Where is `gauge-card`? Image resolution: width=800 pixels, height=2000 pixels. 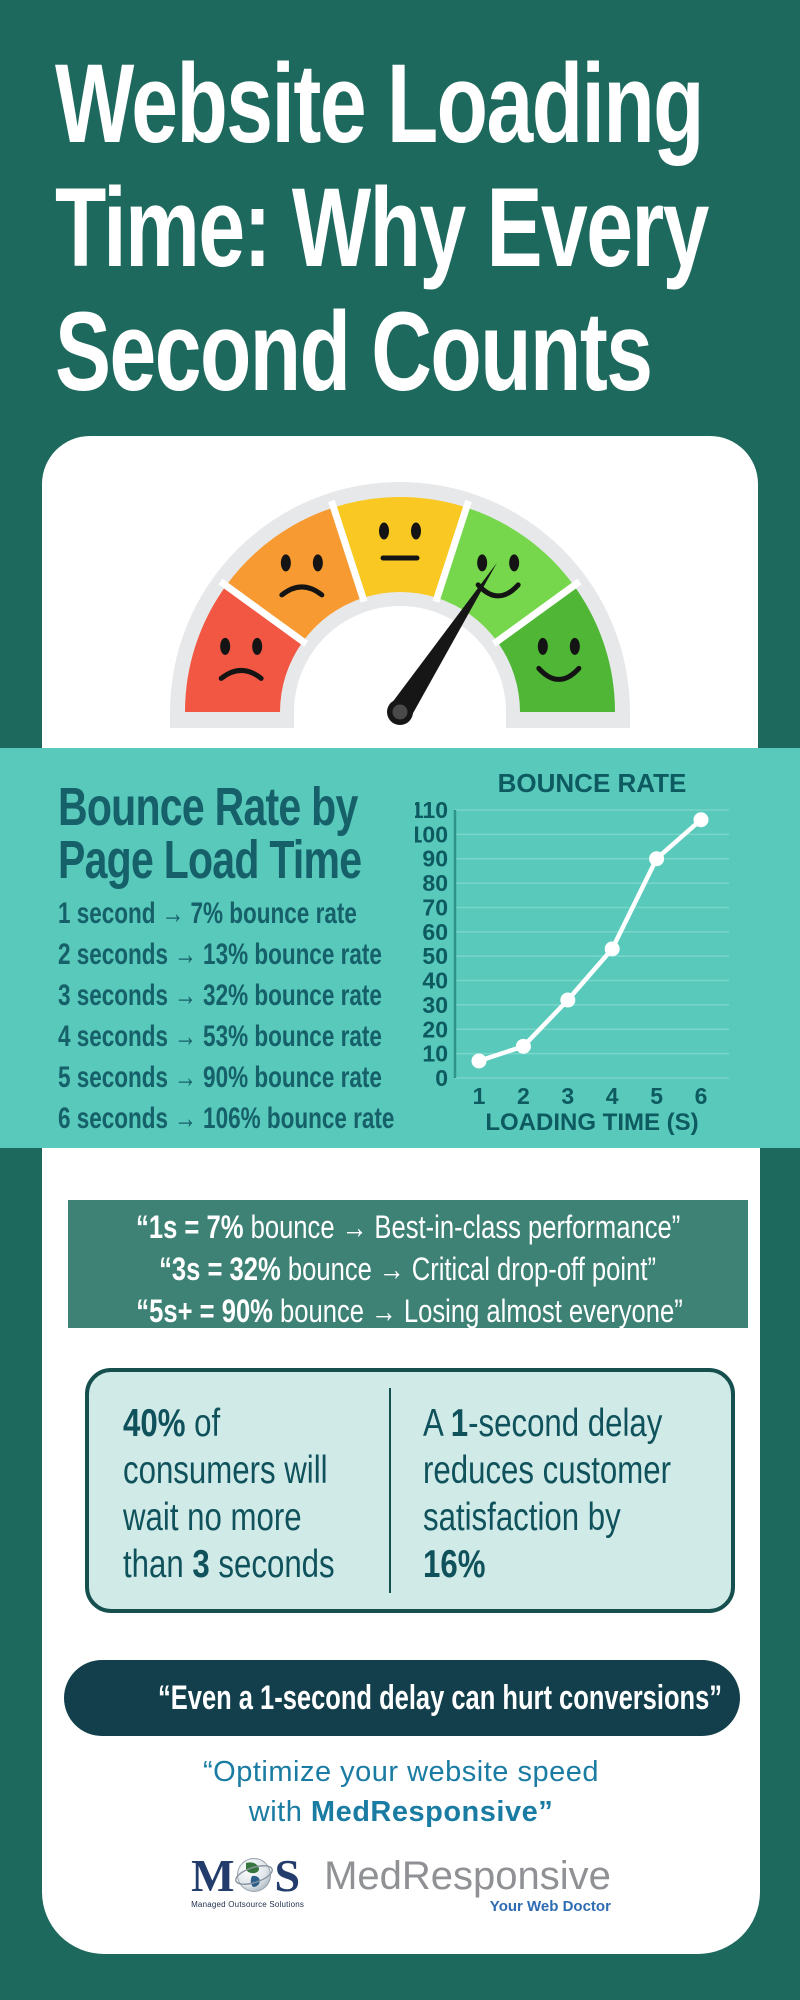
gauge-card is located at coordinates (400, 592).